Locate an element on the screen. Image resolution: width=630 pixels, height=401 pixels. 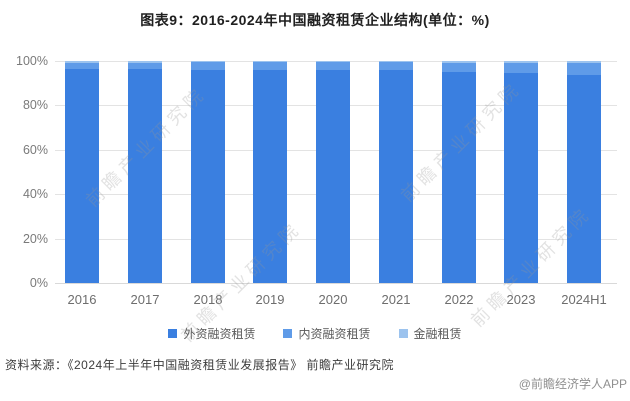
y-axis-tick-label: 80% is located at coordinates (35, 105).